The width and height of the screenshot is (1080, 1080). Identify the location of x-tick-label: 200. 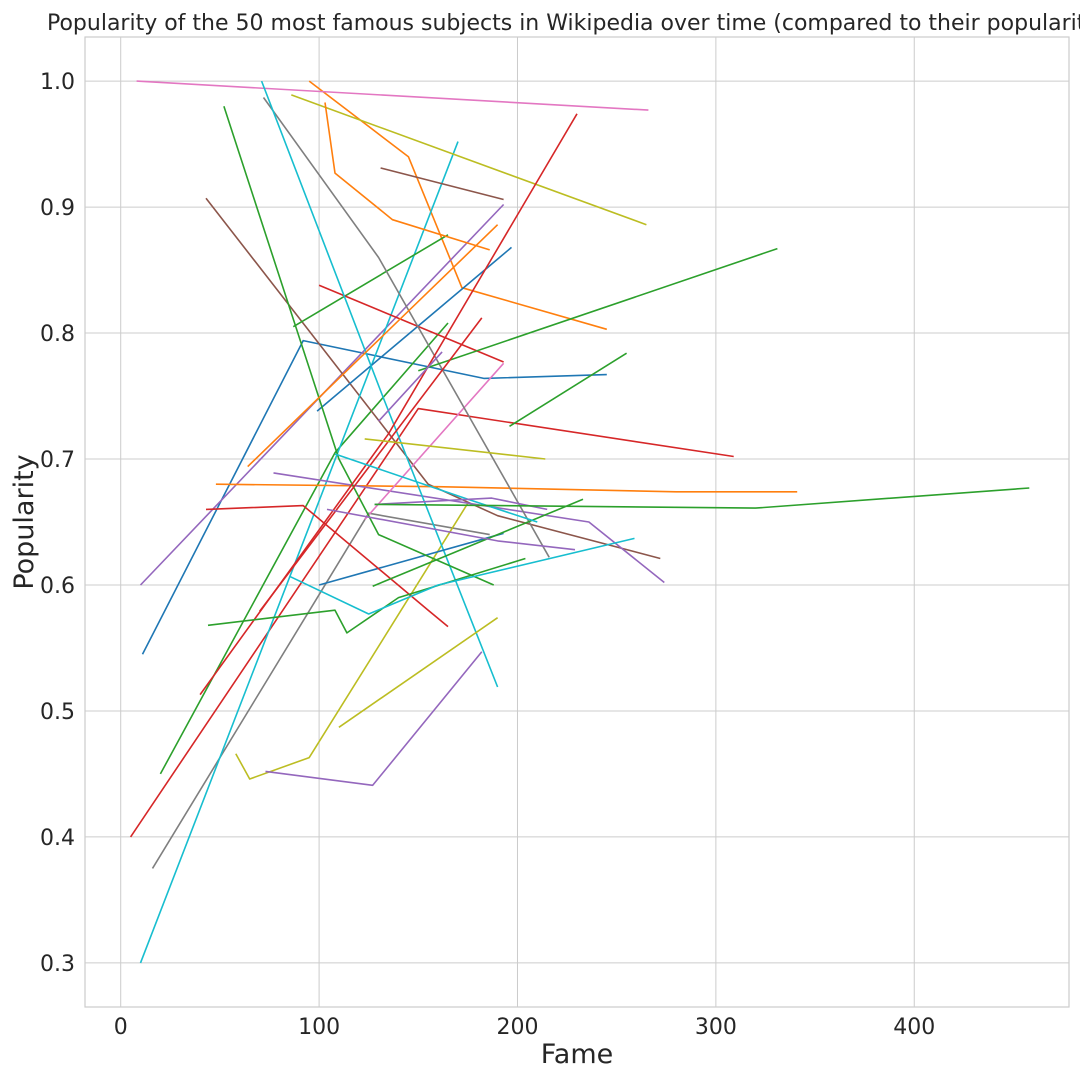
(517, 1027).